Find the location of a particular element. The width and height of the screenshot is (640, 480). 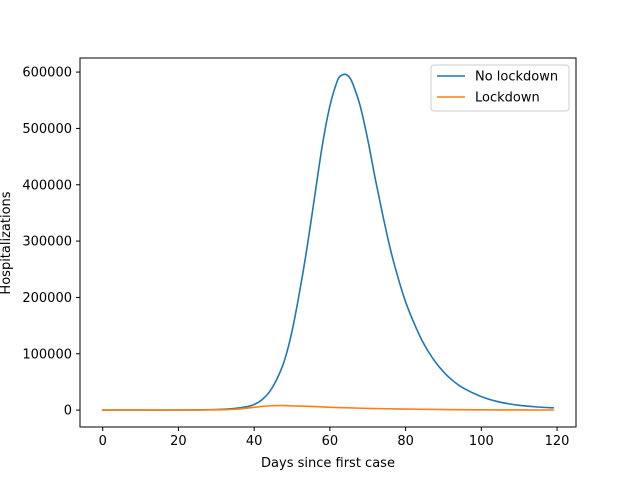

x-tick-label: 120 is located at coordinates (557, 441).